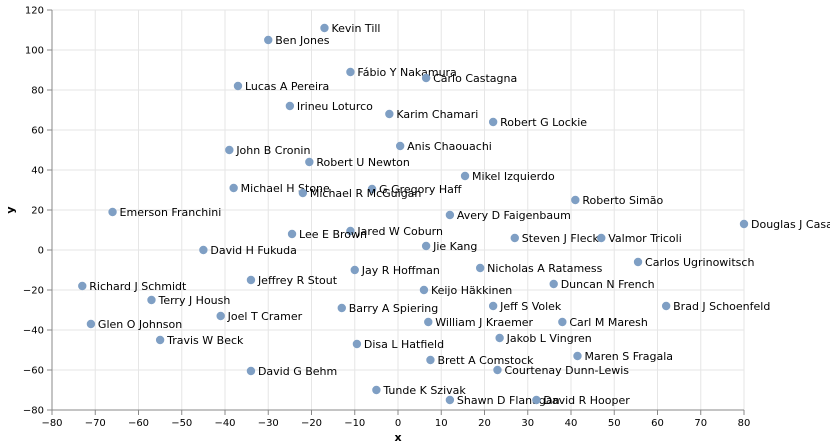 This screenshot has width=830, height=447. I want to click on data-point-label: Roberto Simão, so click(622, 200).